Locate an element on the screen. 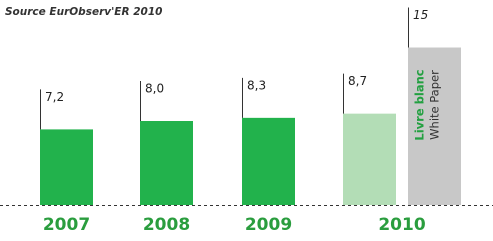 The image size is (493, 241). chart-title: Source EurObserv'ER 2010 is located at coordinates (83, 12).